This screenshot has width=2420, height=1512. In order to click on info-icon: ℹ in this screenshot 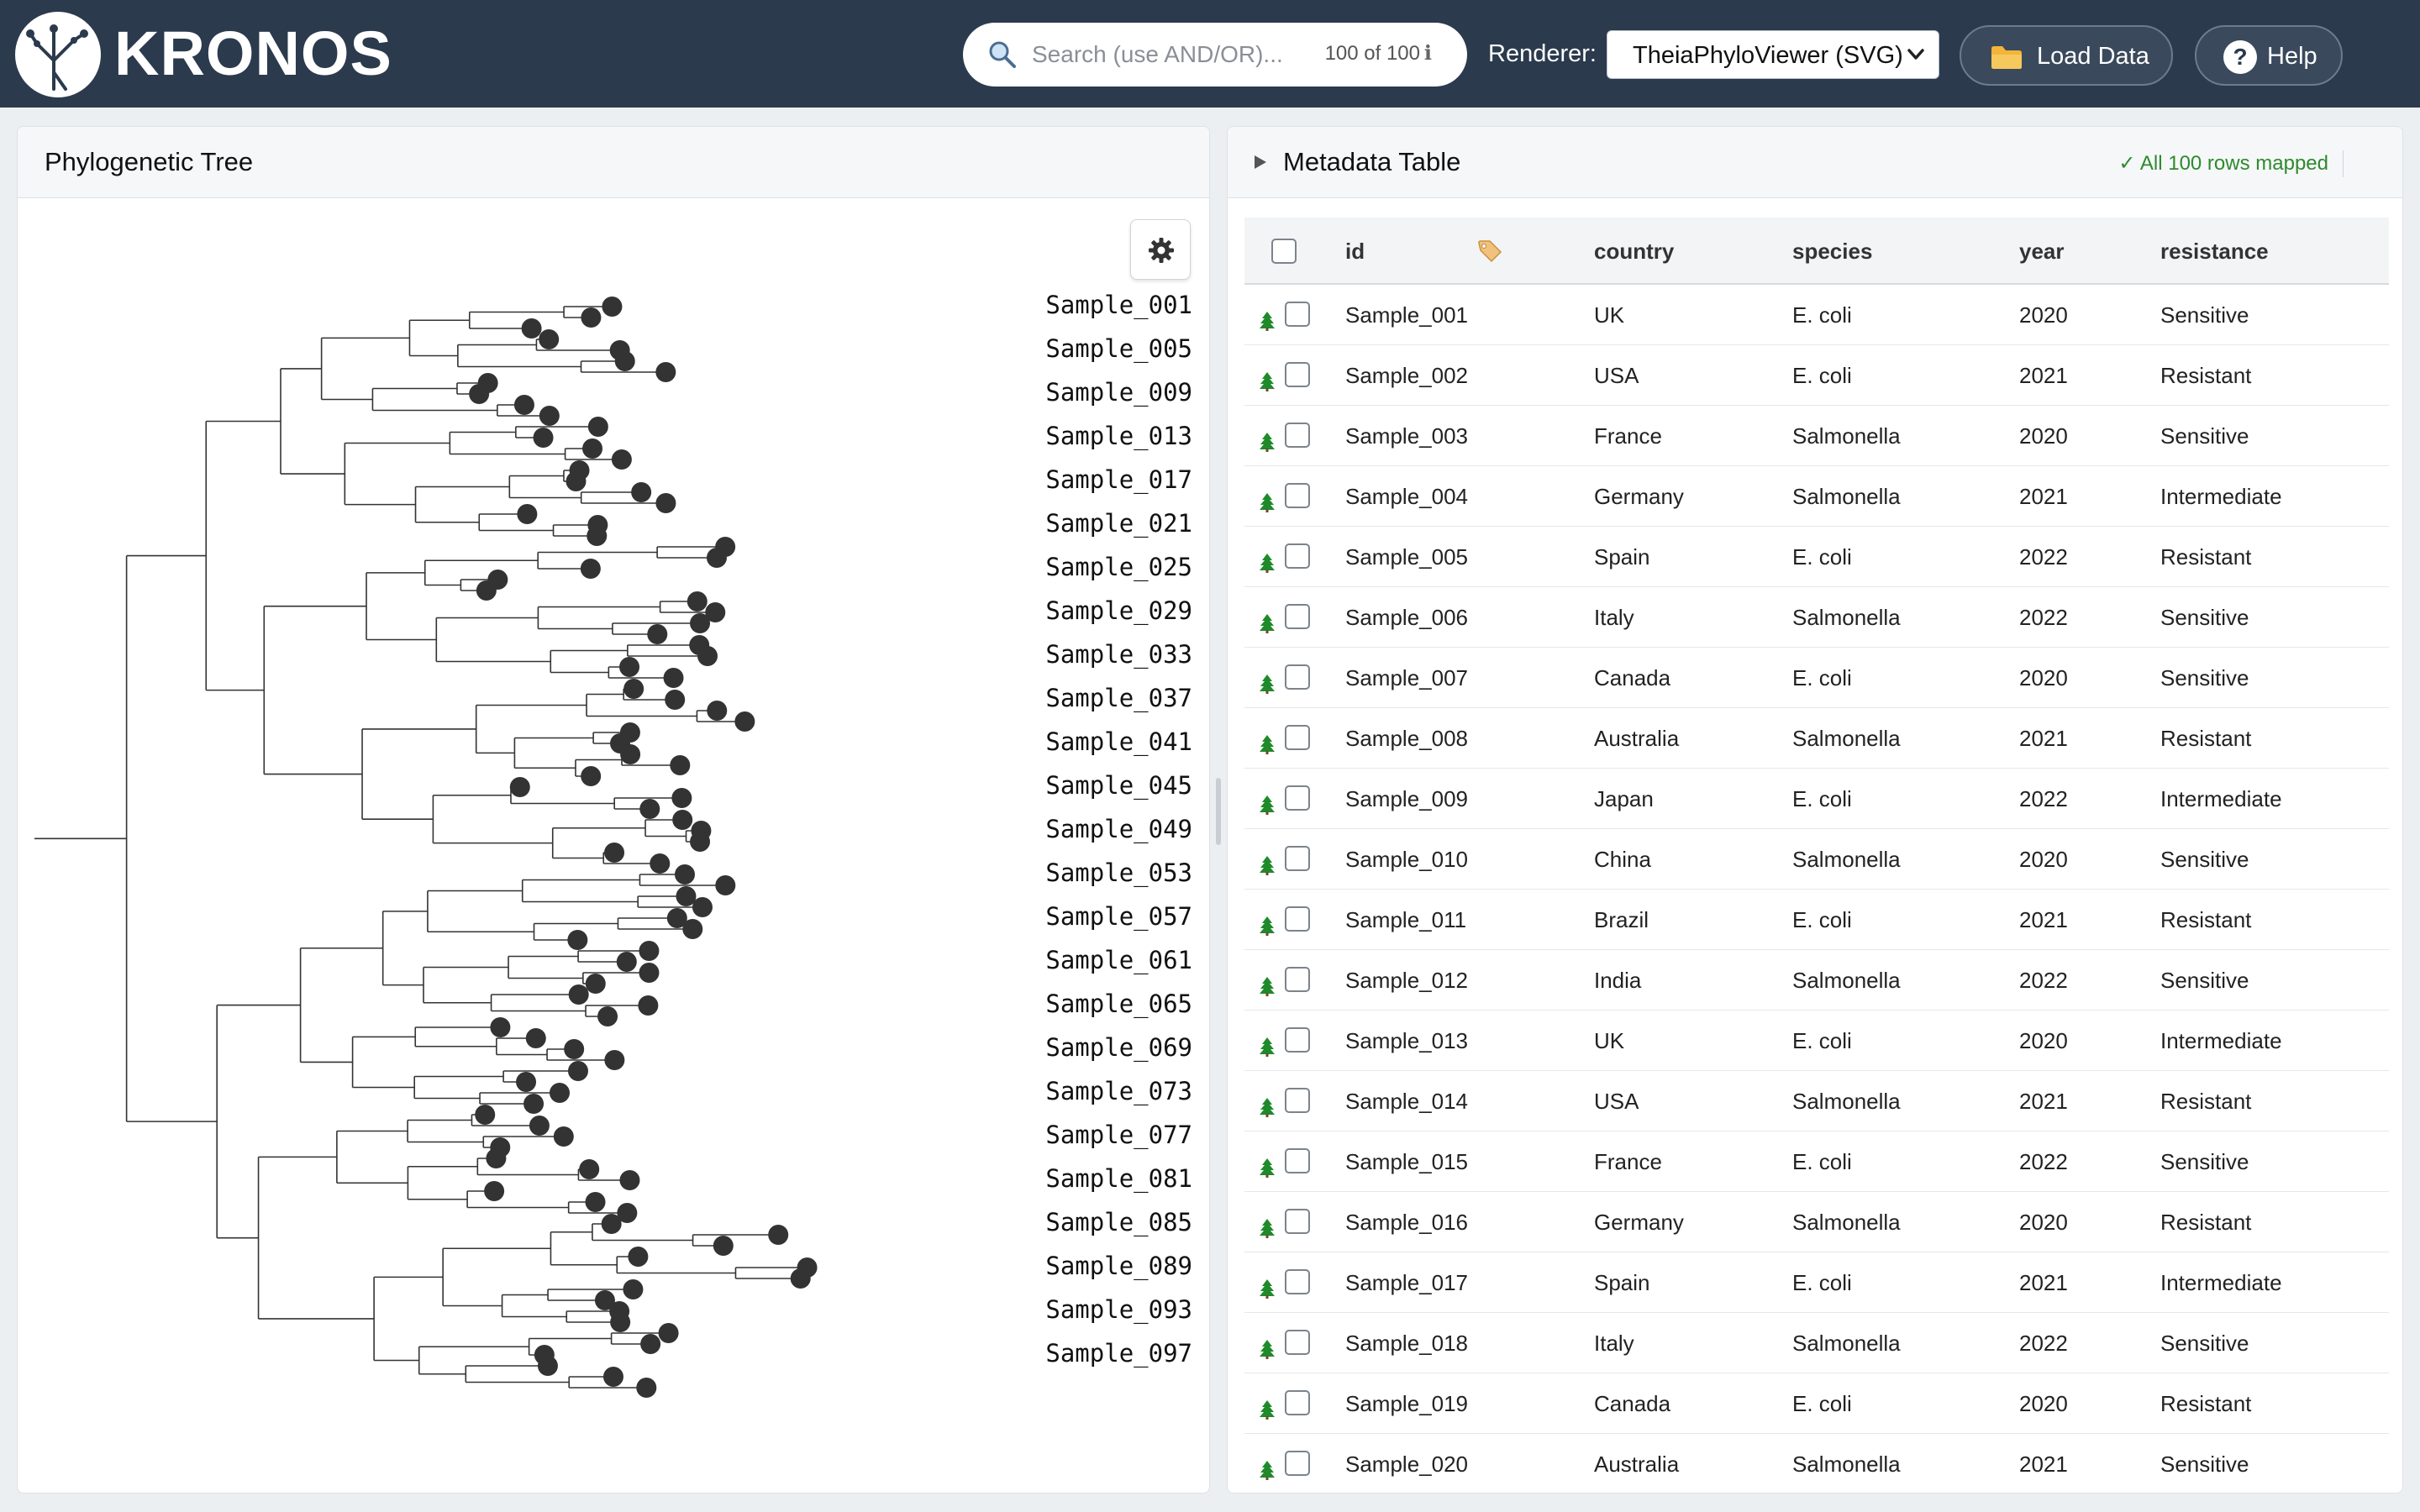, I will do `click(1427, 53)`.